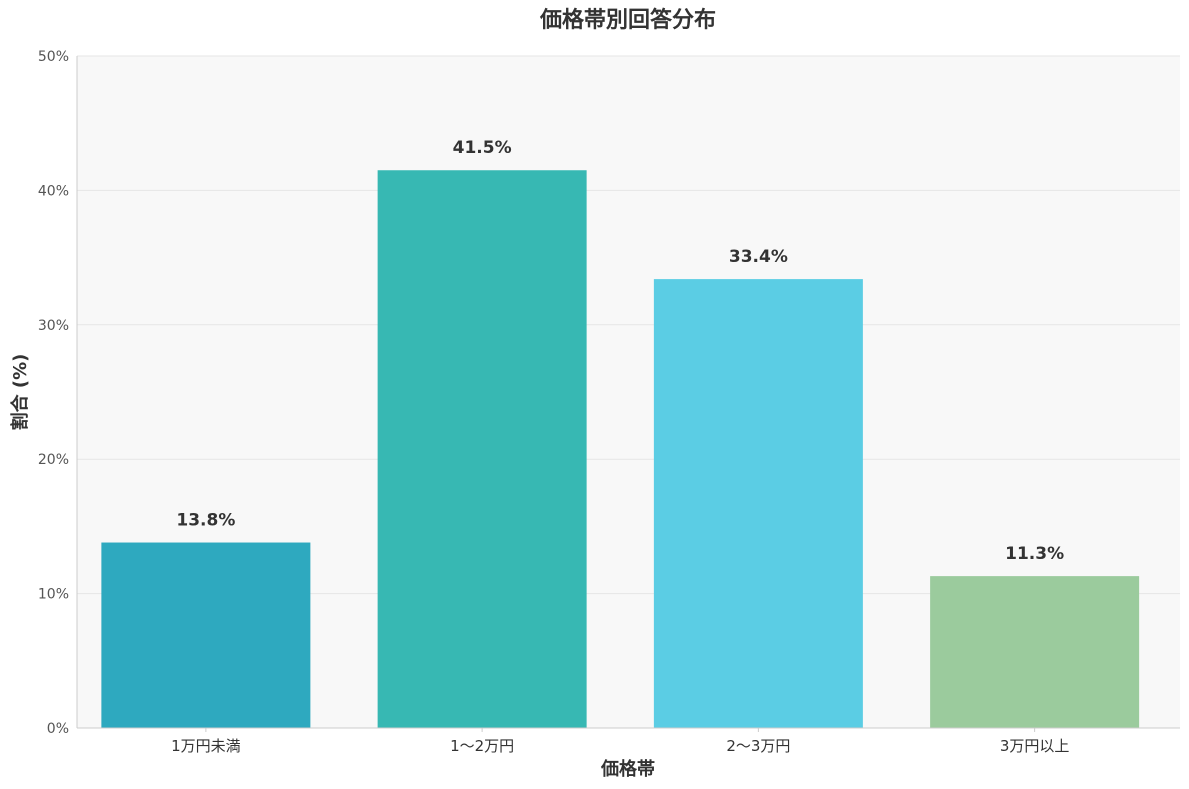  Describe the element at coordinates (620, 741) in the screenshot. I see `x-tick-labels: 1万円未満 1〜2万円 2〜3万円 3万円以上` at that location.